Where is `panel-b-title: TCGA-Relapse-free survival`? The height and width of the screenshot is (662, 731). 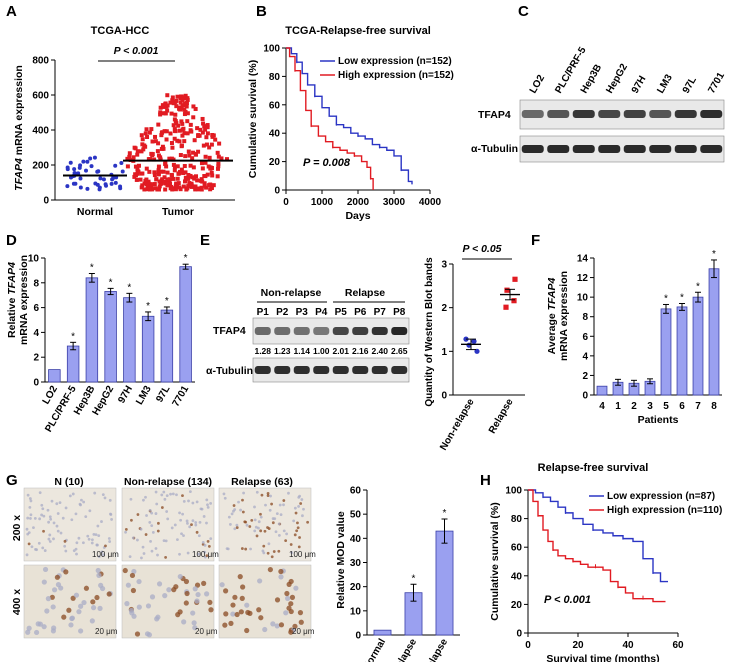
panel-b-title: TCGA-Relapse-free survival is located at coordinates (358, 31).